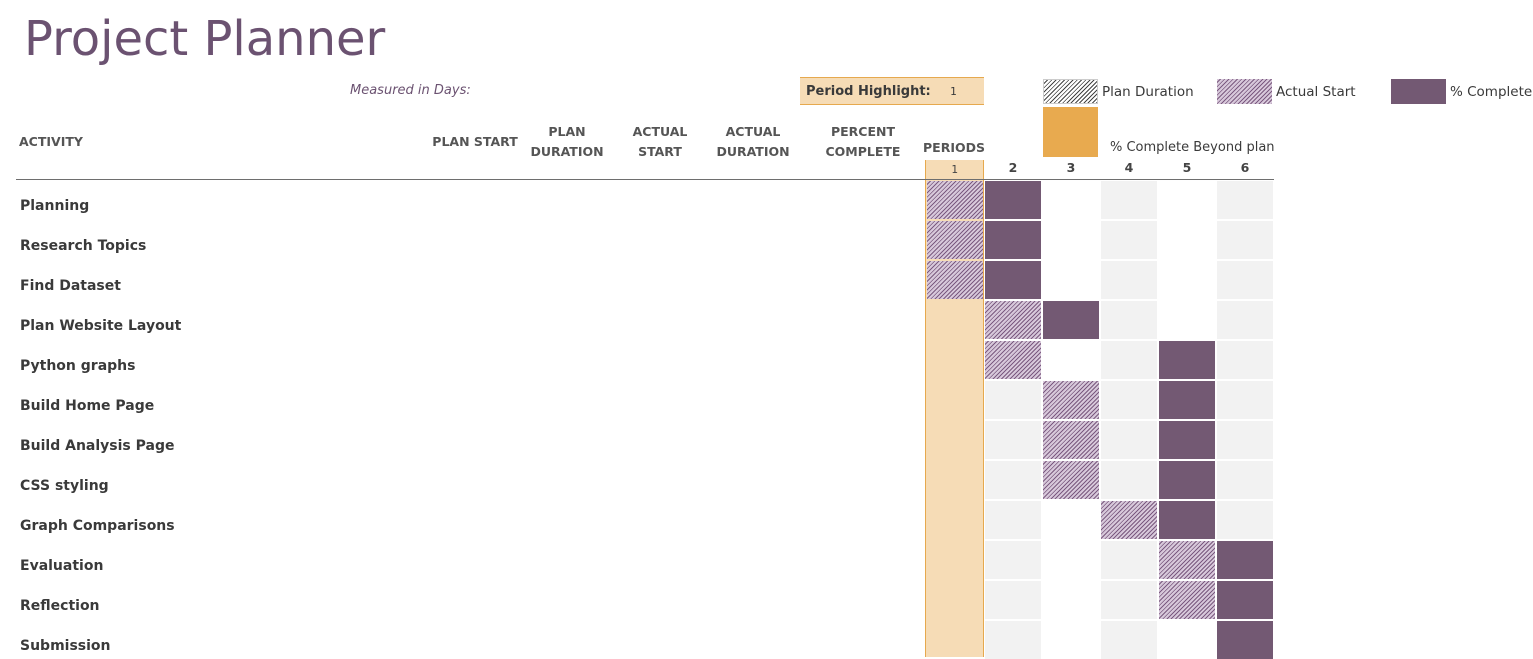  Describe the element at coordinates (863, 131) in the screenshot. I see `col-percent-complete-line1: PERCENT` at that location.